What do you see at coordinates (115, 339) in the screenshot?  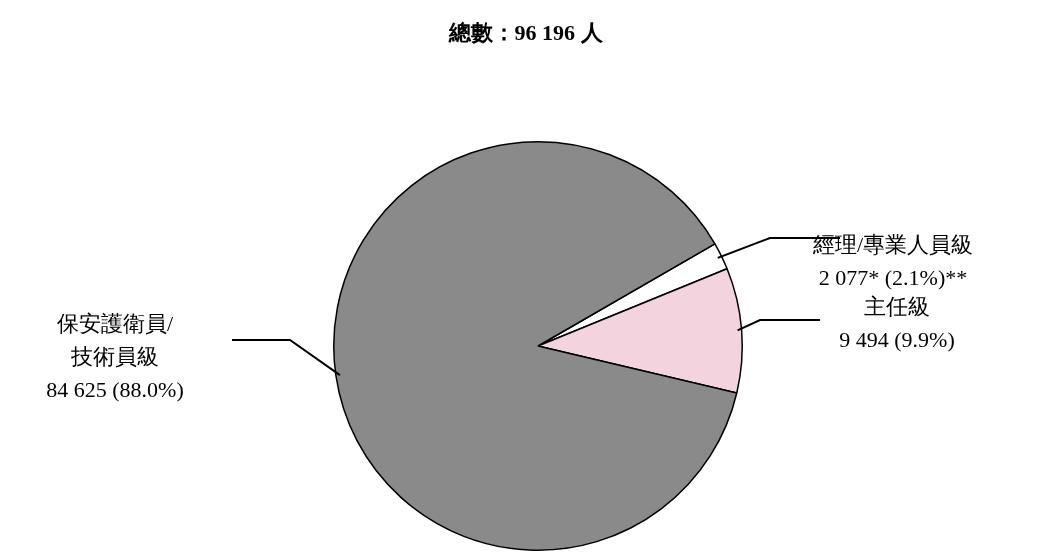 I see `slice-label: 保安護衛員/ 技術員級` at bounding box center [115, 339].